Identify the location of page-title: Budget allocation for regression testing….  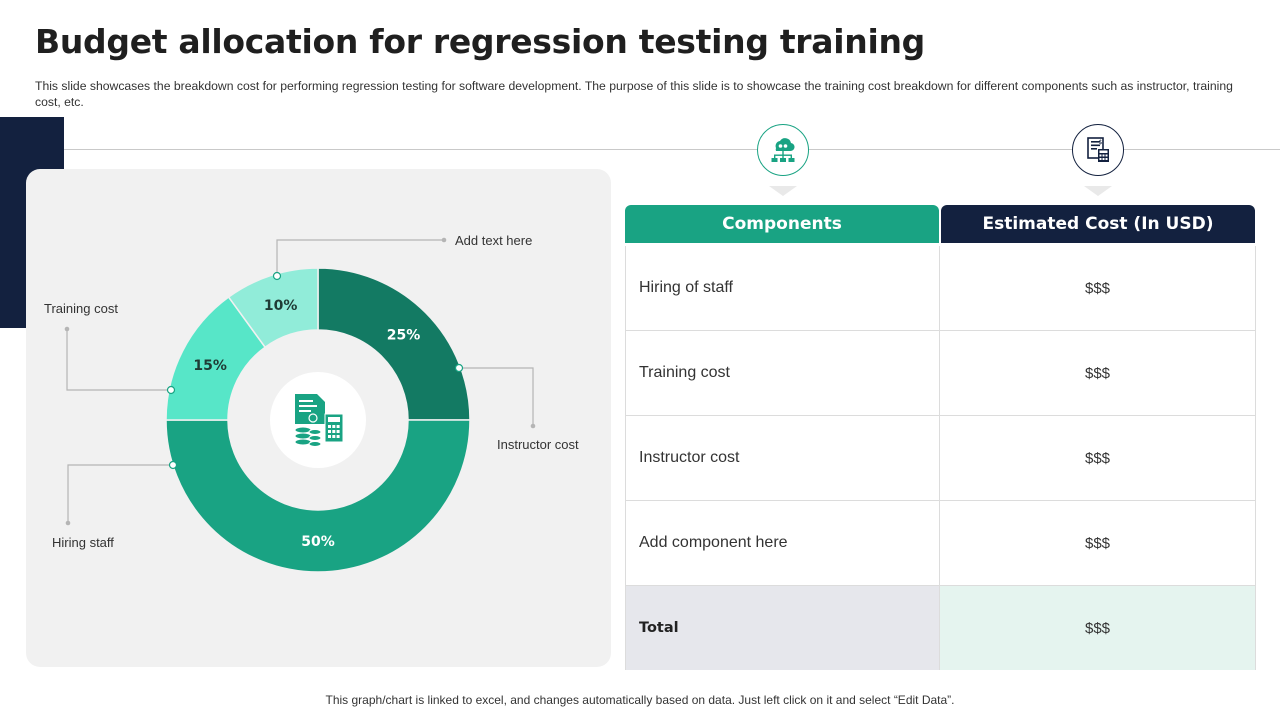
(480, 41).